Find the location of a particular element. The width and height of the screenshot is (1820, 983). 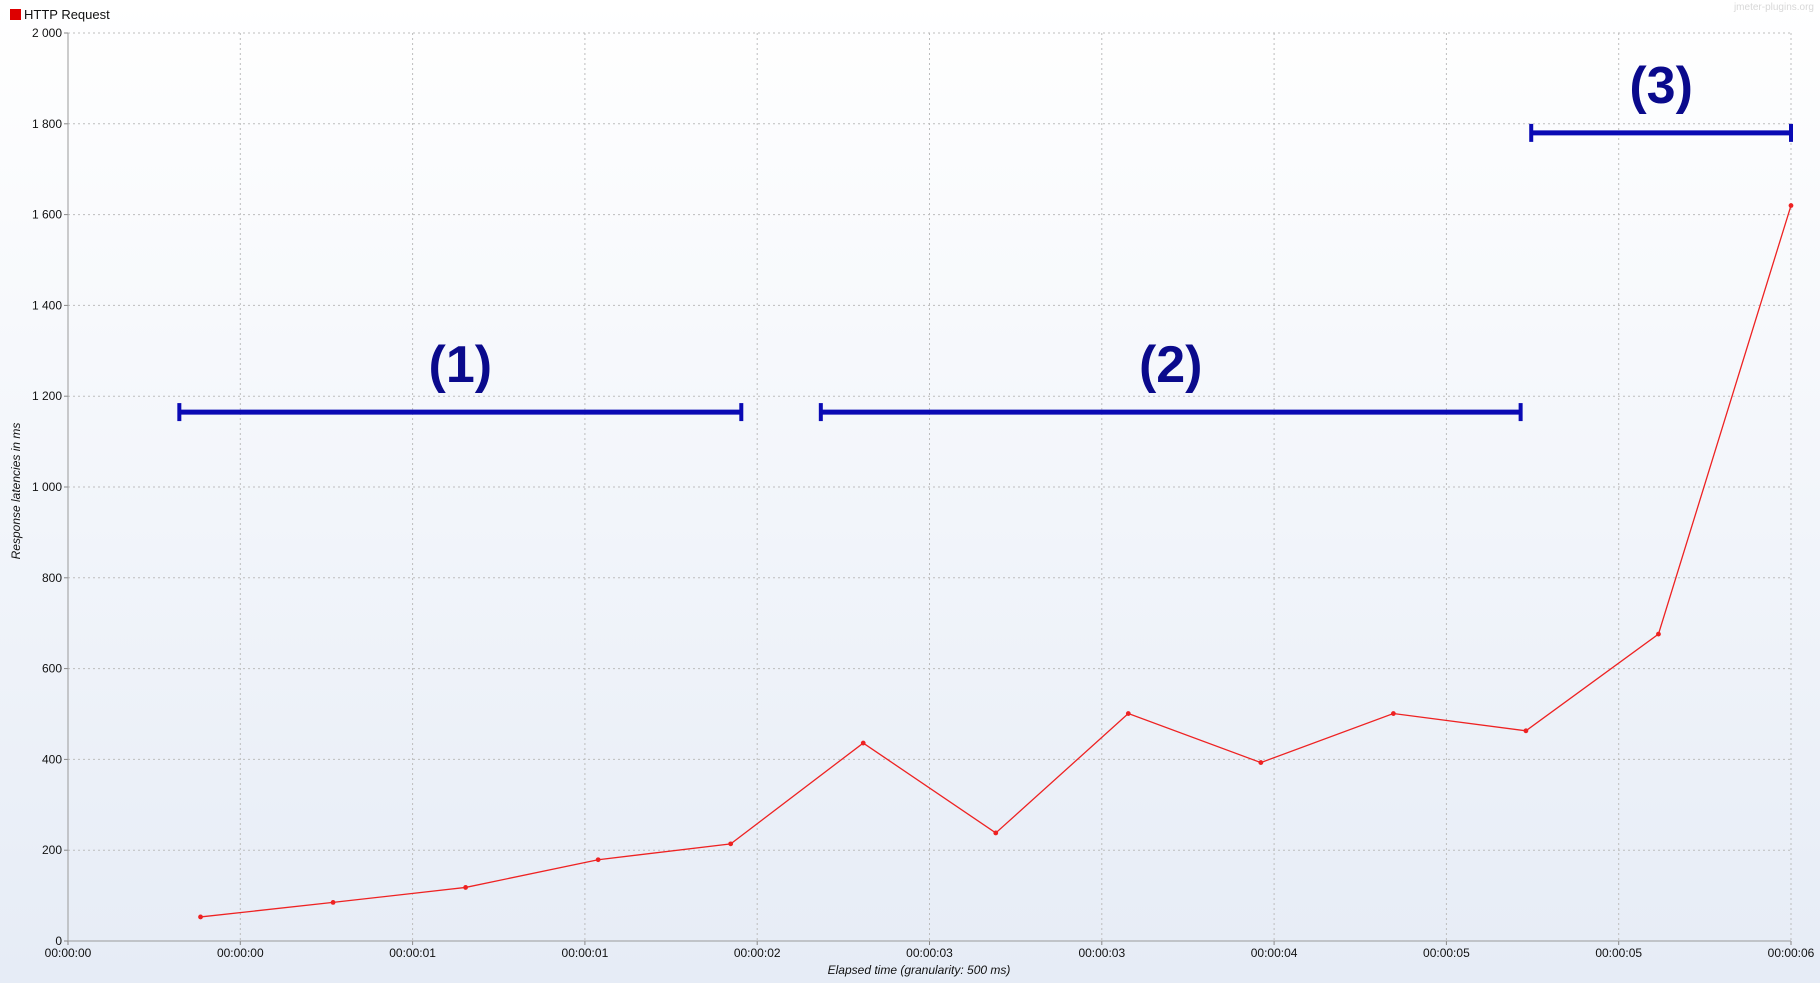

x-tick-label: 00:00:04 is located at coordinates (1274, 953).